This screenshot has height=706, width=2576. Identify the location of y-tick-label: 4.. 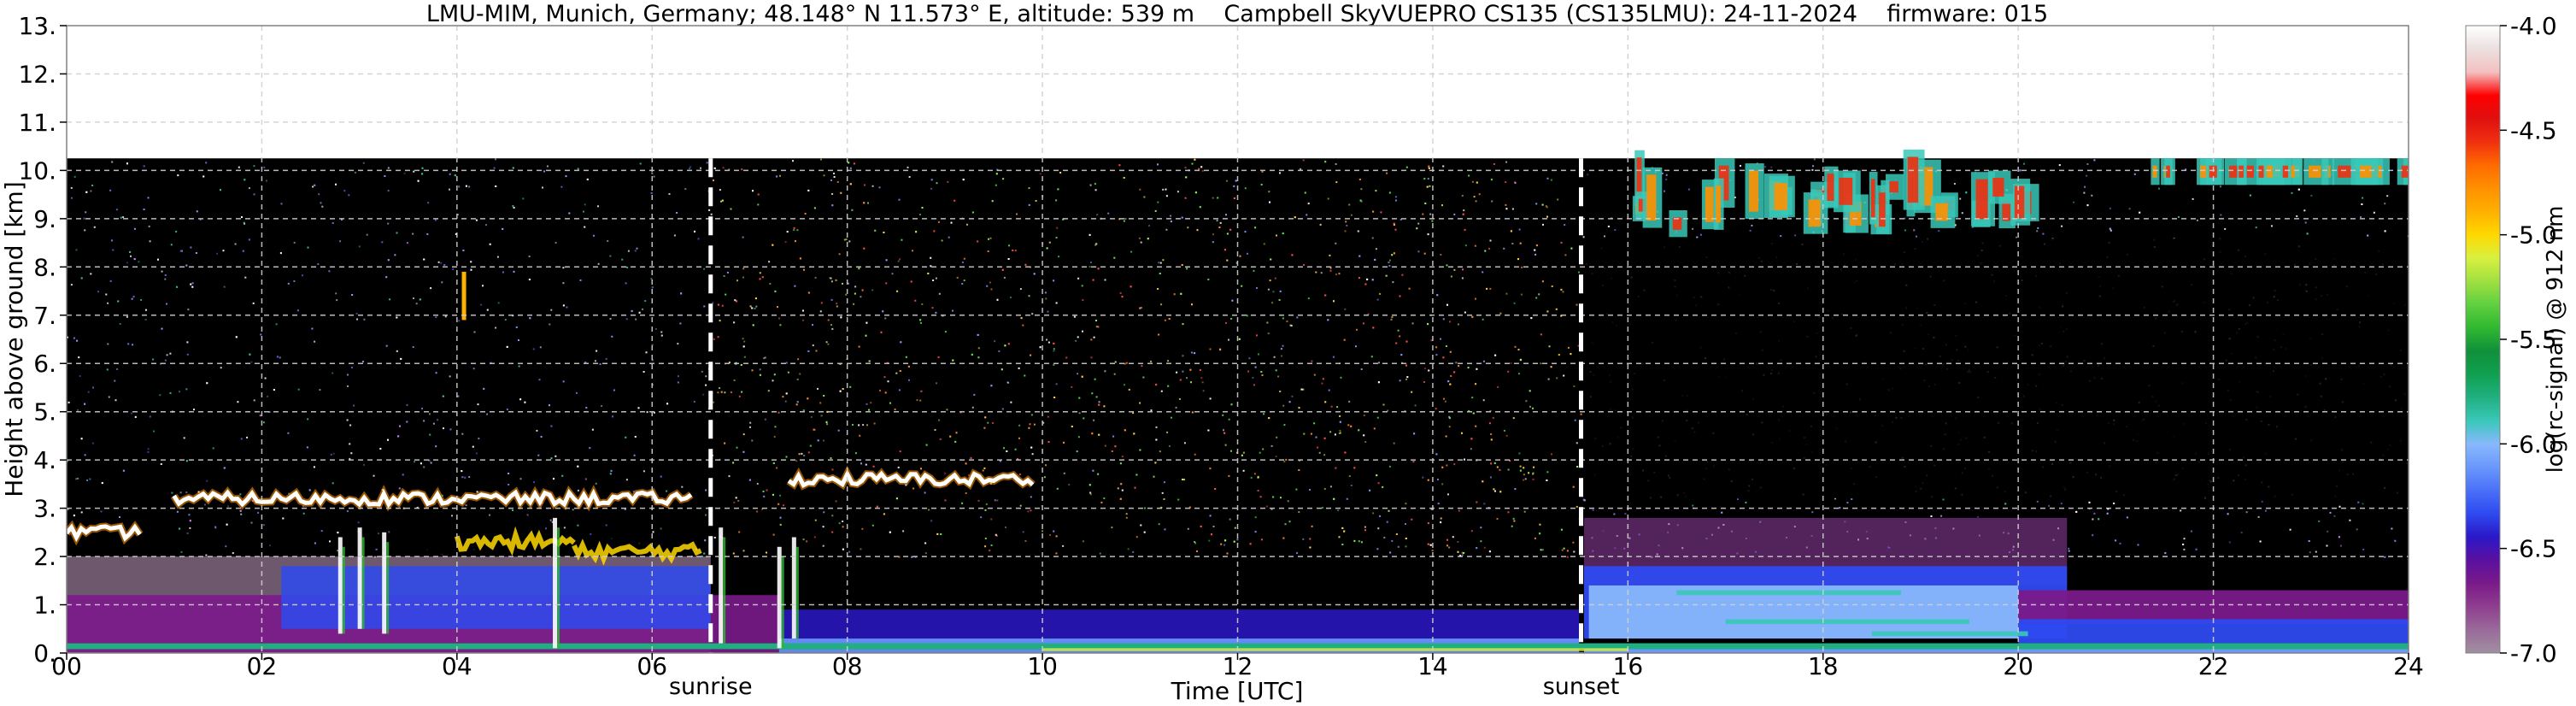
(44, 460).